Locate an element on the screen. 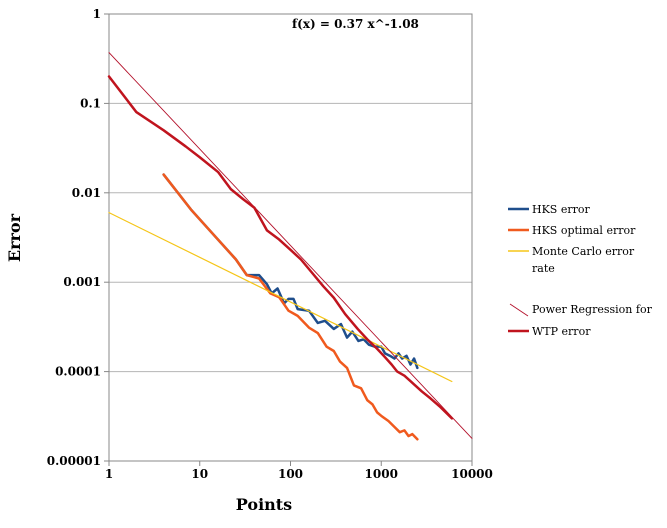 Image resolution: width=667 pixels, height=528 pixels. regression-annotation: f(x) = 0.37 x^-1.08 is located at coordinates (355, 24).